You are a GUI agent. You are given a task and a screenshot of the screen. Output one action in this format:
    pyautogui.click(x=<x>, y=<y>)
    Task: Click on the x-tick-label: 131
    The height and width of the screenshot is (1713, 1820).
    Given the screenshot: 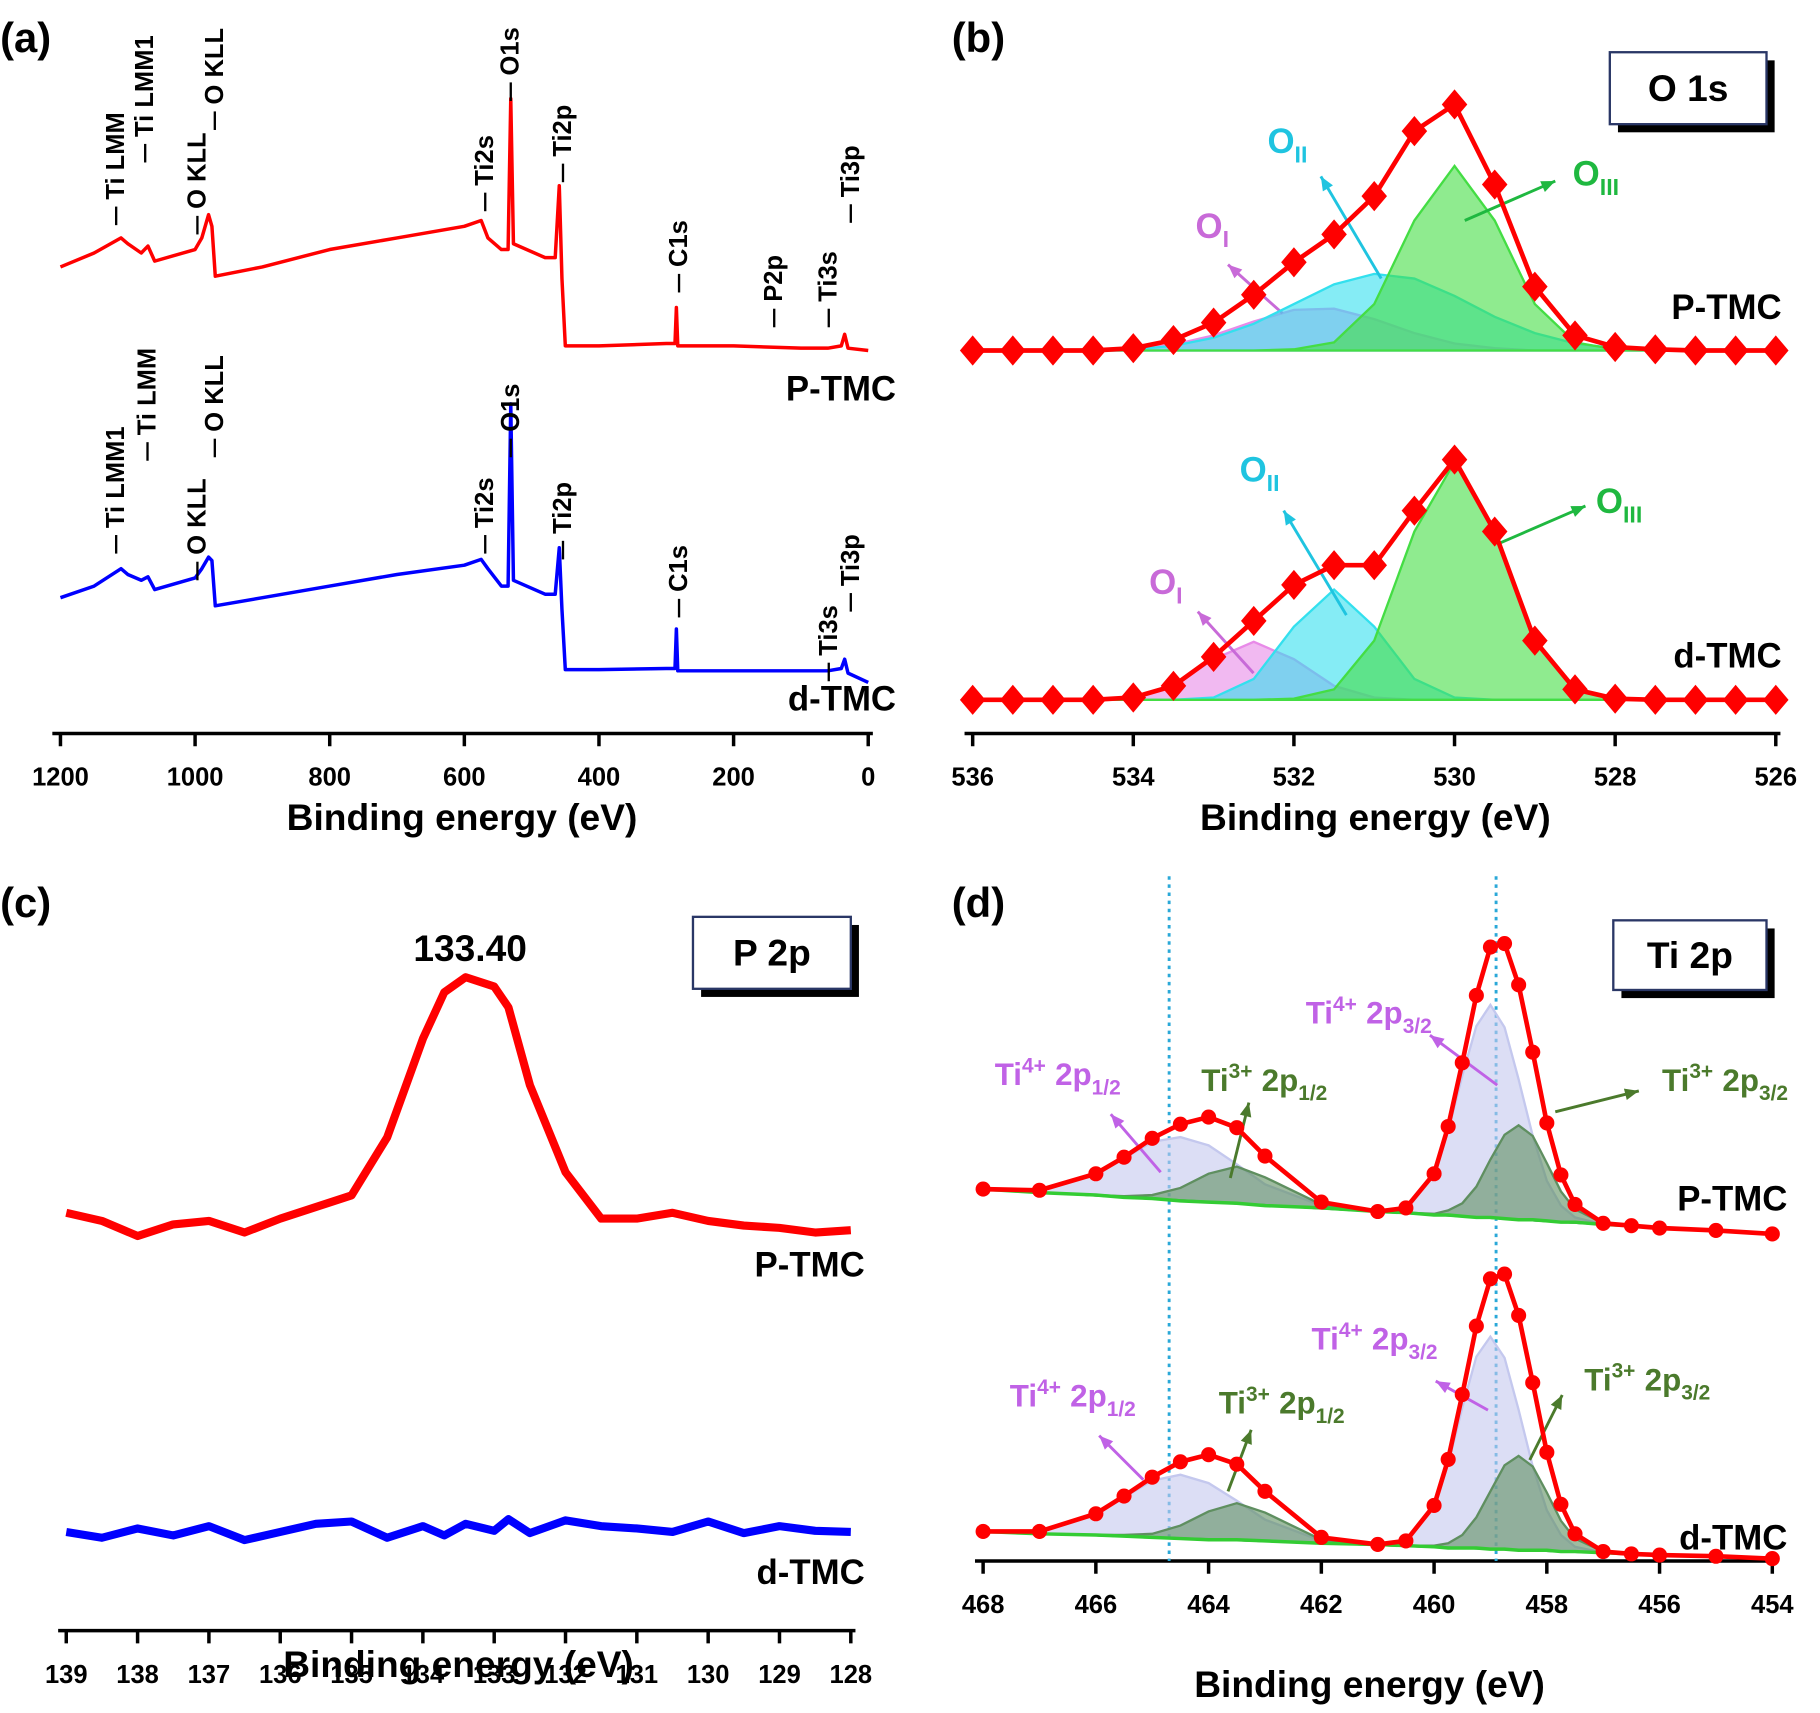 What is the action you would take?
    pyautogui.click(x=637, y=1675)
    